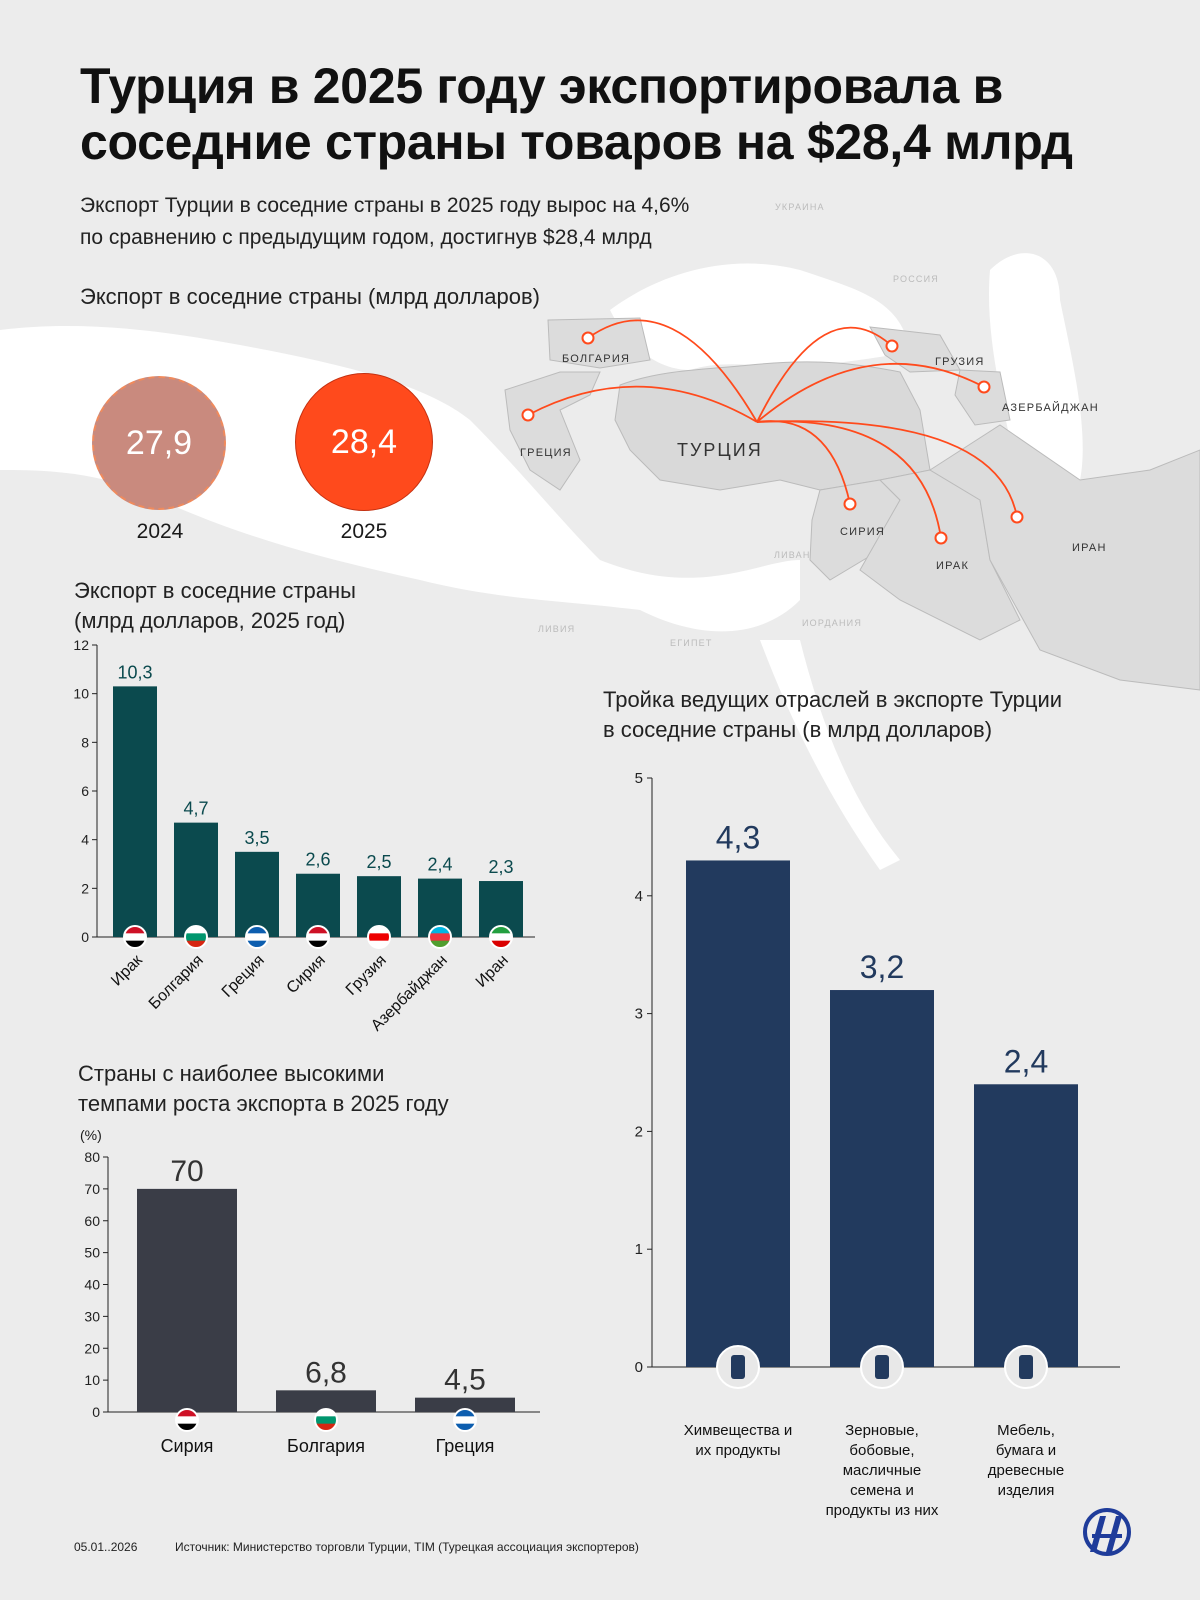 This screenshot has width=1200, height=1600. What do you see at coordinates (772, 432) in the screenshot?
I see `export-arcs` at bounding box center [772, 432].